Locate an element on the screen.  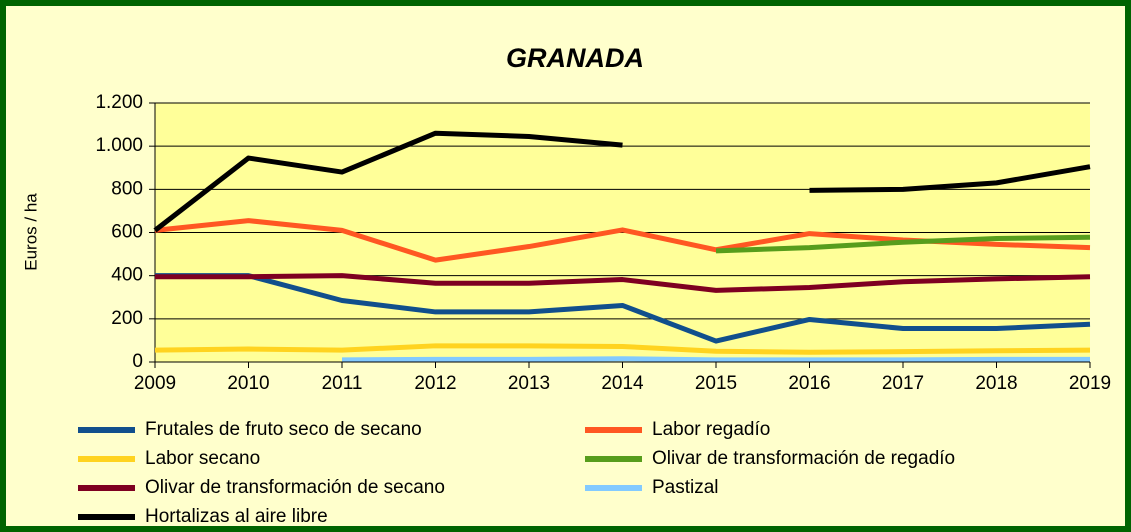
x-tick-label: 2015 is located at coordinates (716, 383).